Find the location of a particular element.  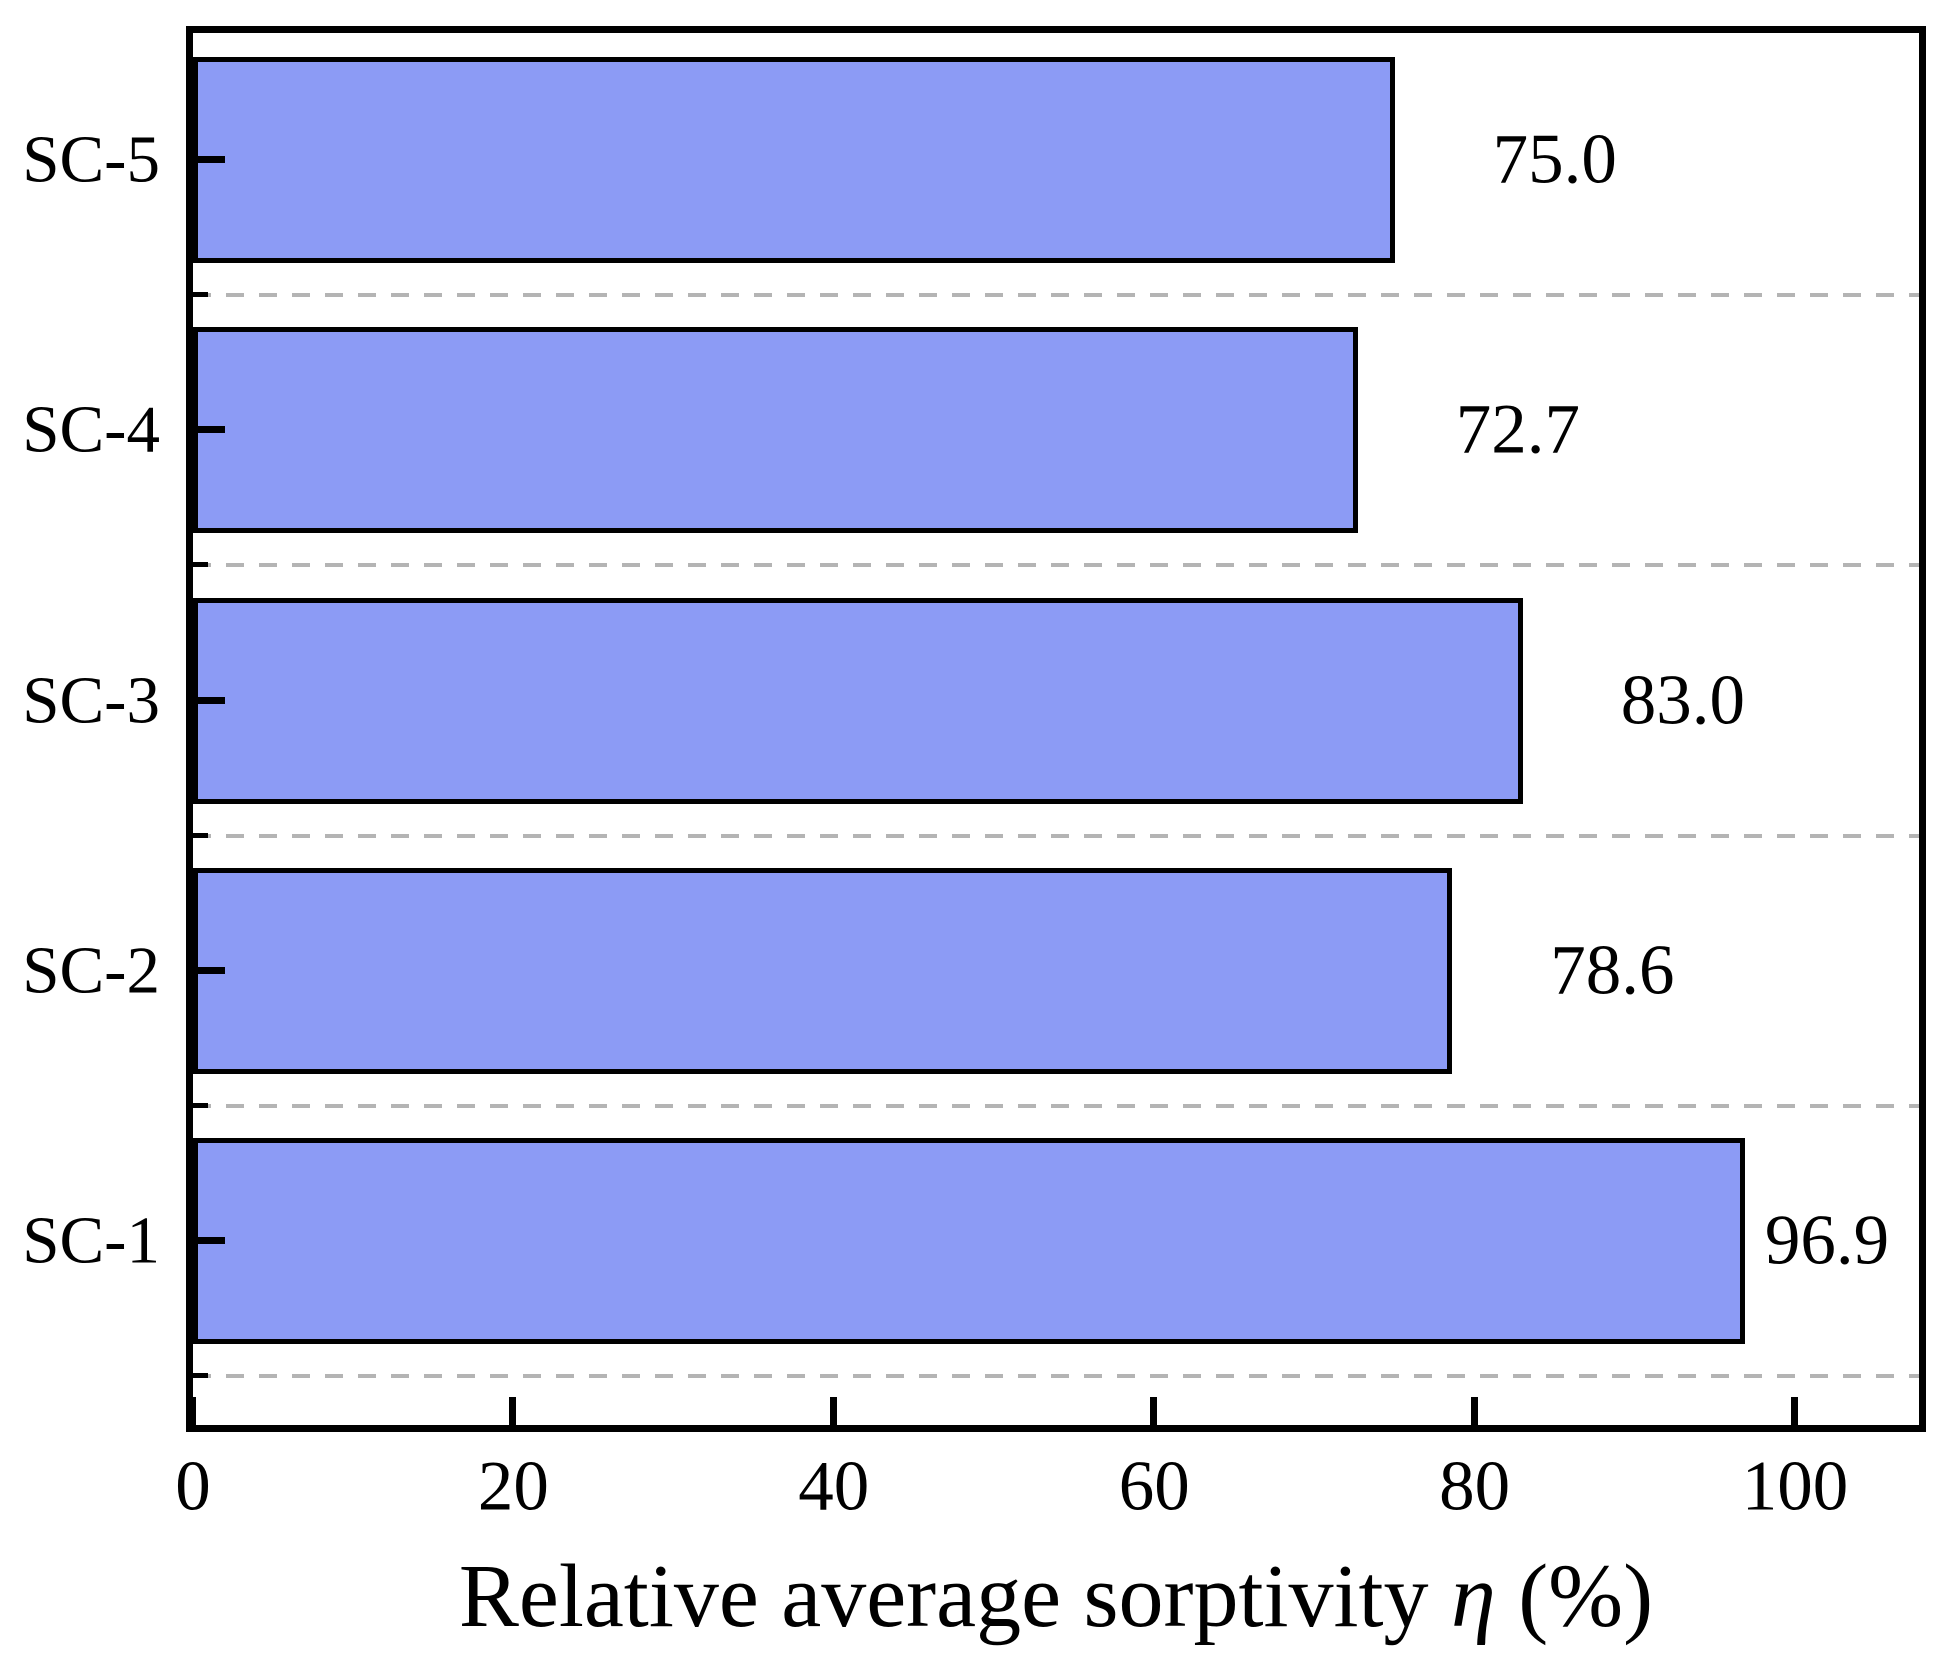

x-tick-label-100: 100 is located at coordinates (1795, 1486).